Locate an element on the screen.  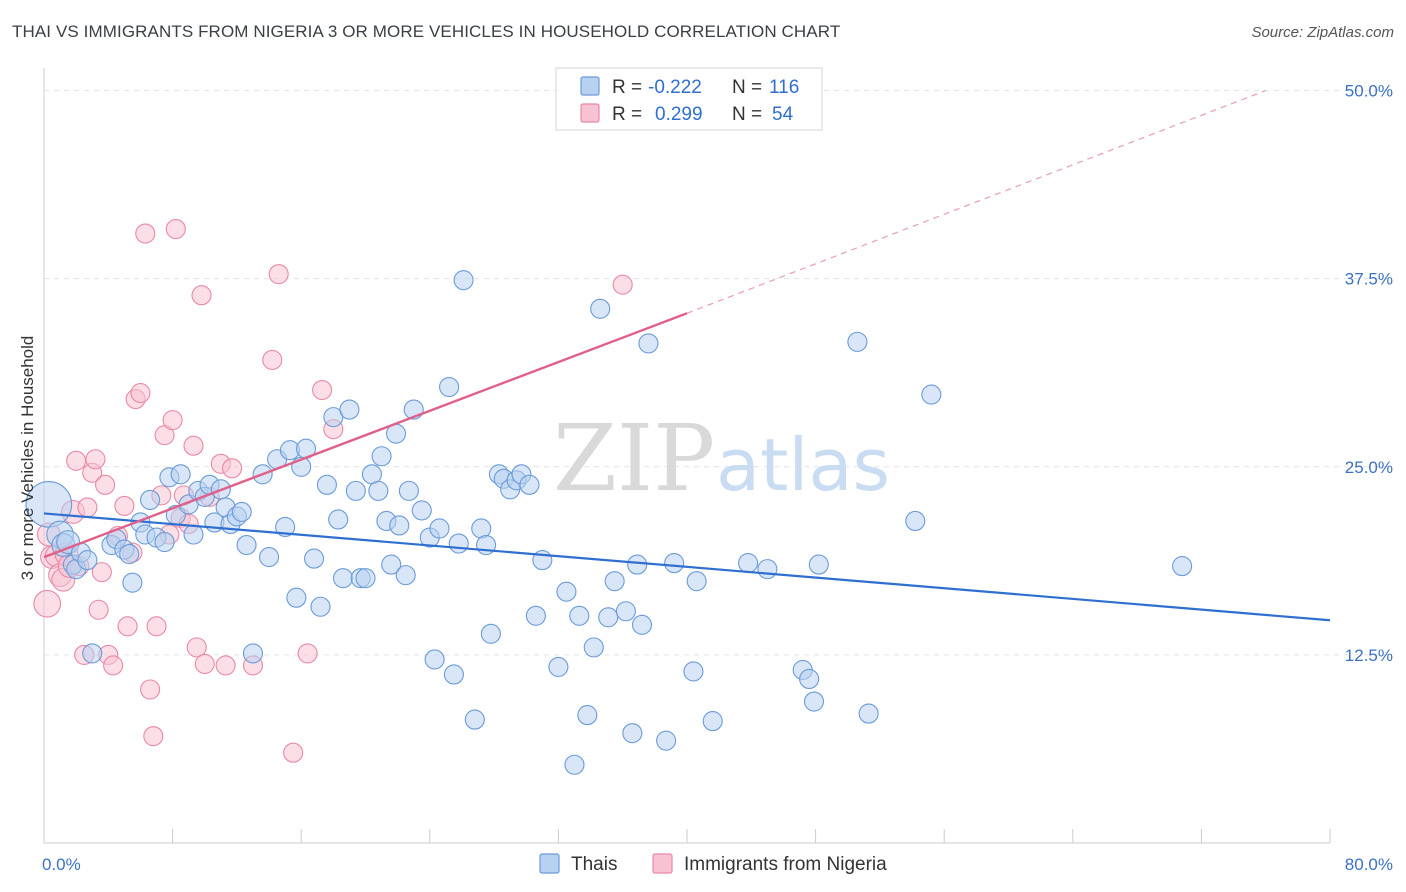
nigeria-trend-line is located at coordinates (365, 435).